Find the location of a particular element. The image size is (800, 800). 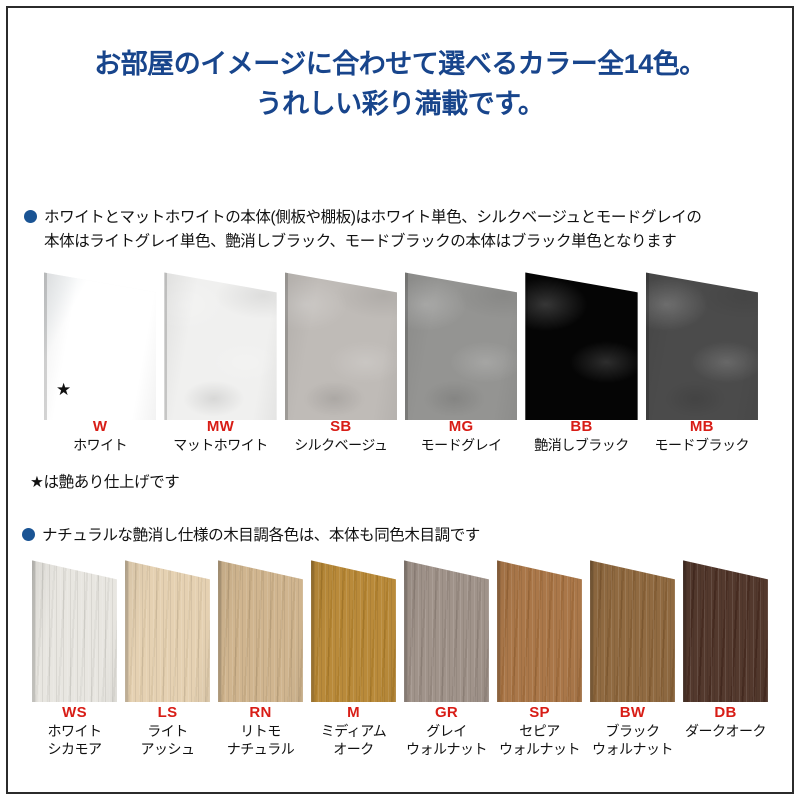

swatch-label-mw: MW マットホワイト is located at coordinates (220, 436).